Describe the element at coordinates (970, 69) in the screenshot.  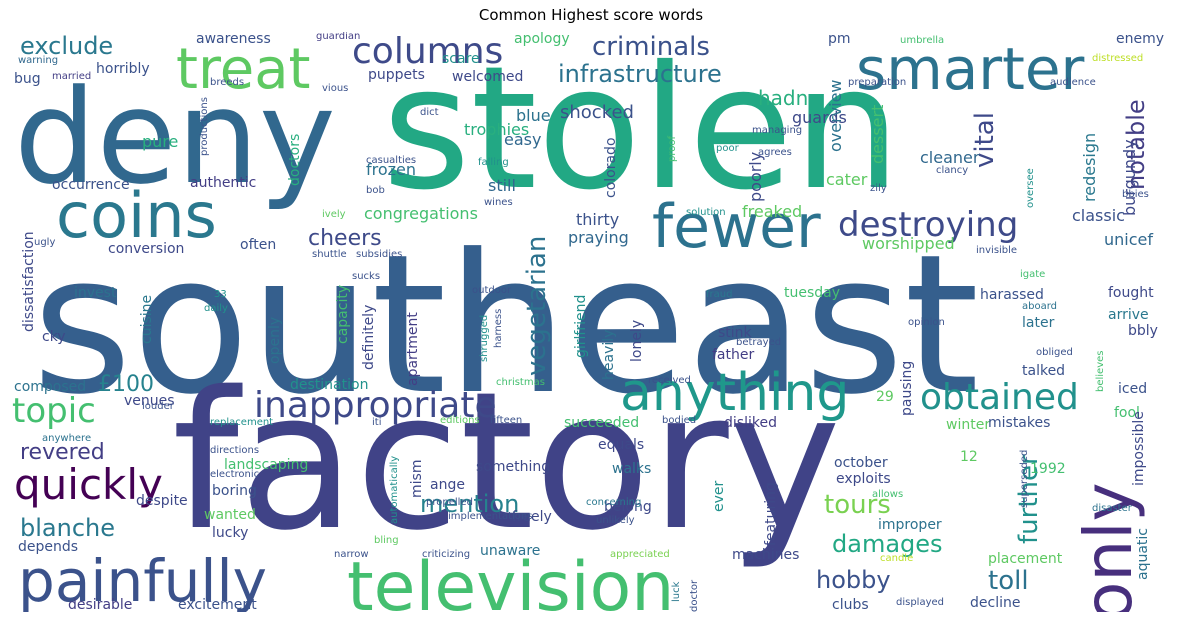
I see `word-smarter: smarter` at that location.